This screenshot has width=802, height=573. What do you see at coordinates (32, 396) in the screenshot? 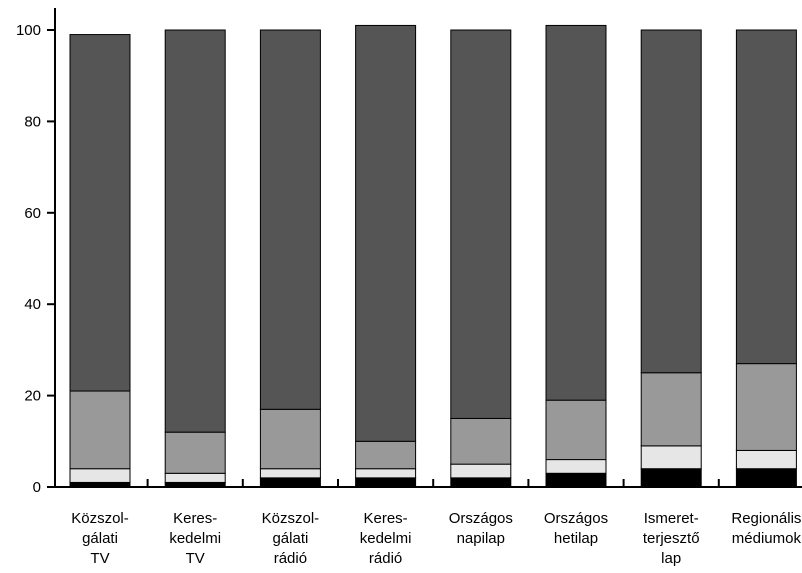
I see `y-tick-label: 20` at bounding box center [32, 396].